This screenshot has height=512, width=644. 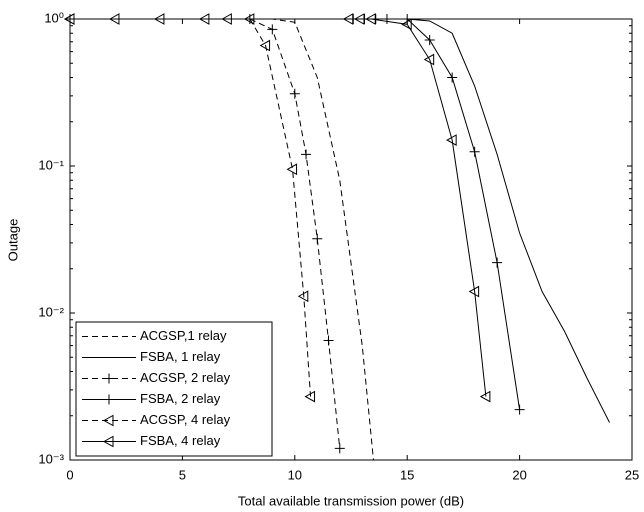 I want to click on legend-label: FSBA, 1 relay, so click(x=180, y=356).